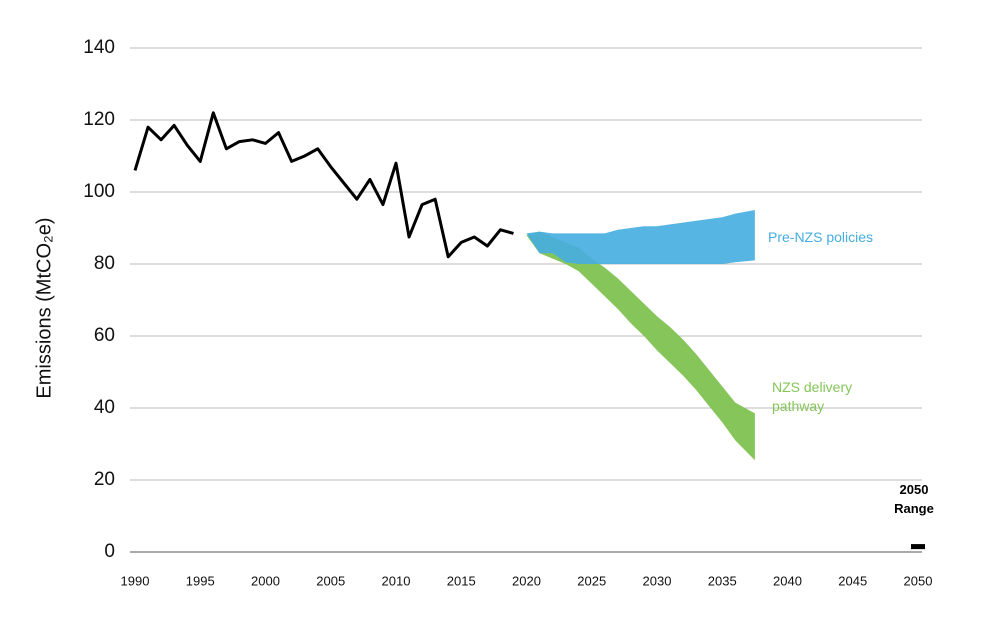 The image size is (1000, 644). I want to click on x-tick-label: 2050, so click(918, 580).